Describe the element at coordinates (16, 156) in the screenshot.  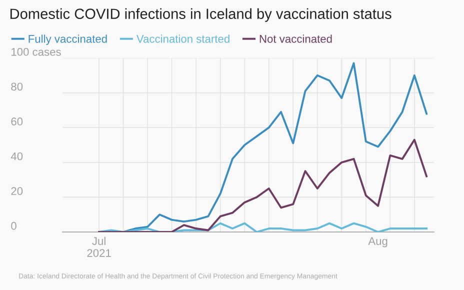
I see `y-tick-label: 40` at that location.